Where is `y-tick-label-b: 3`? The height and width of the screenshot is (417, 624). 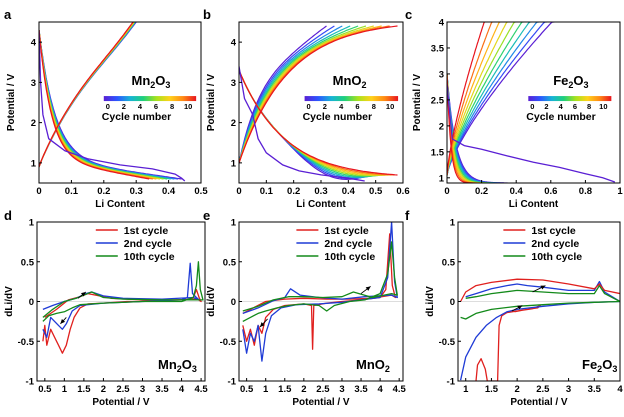
y-tick-label-b: 3 is located at coordinates (233, 83).